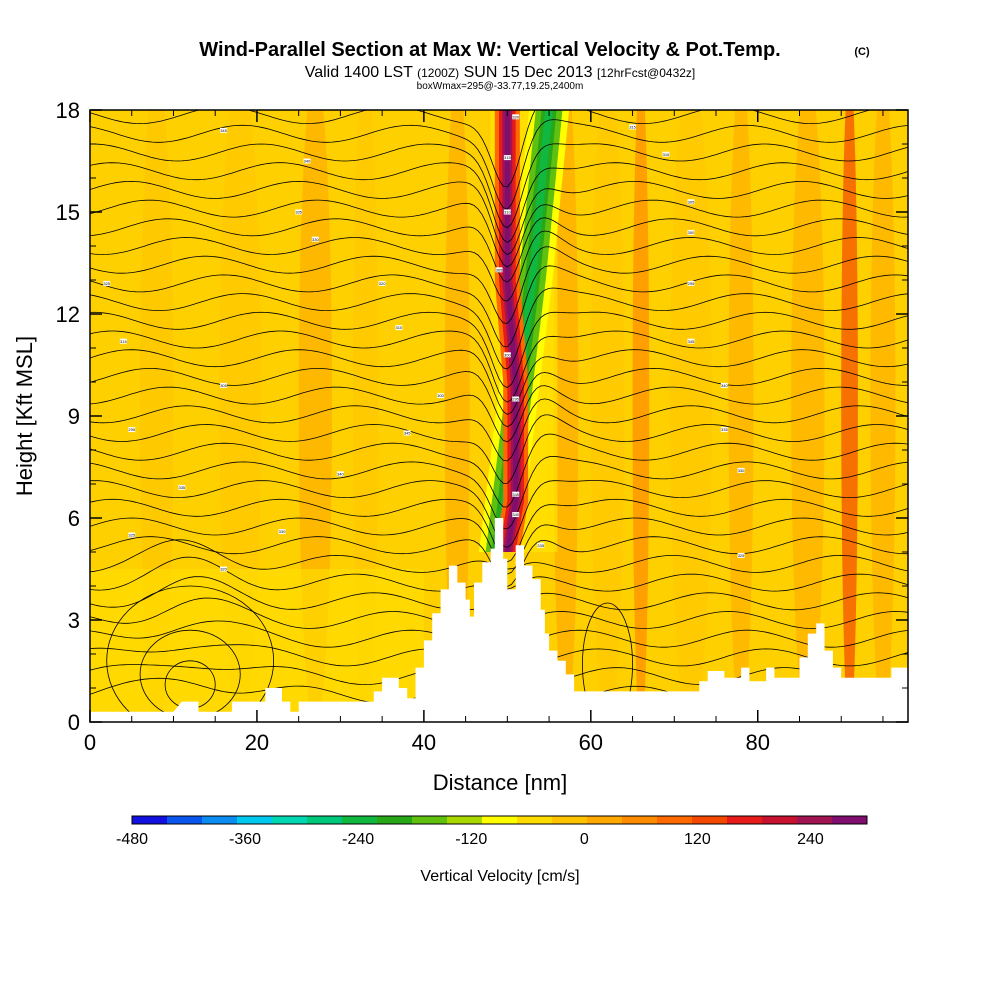  Describe the element at coordinates (68, 212) in the screenshot. I see `y-tick-label: 15` at that location.